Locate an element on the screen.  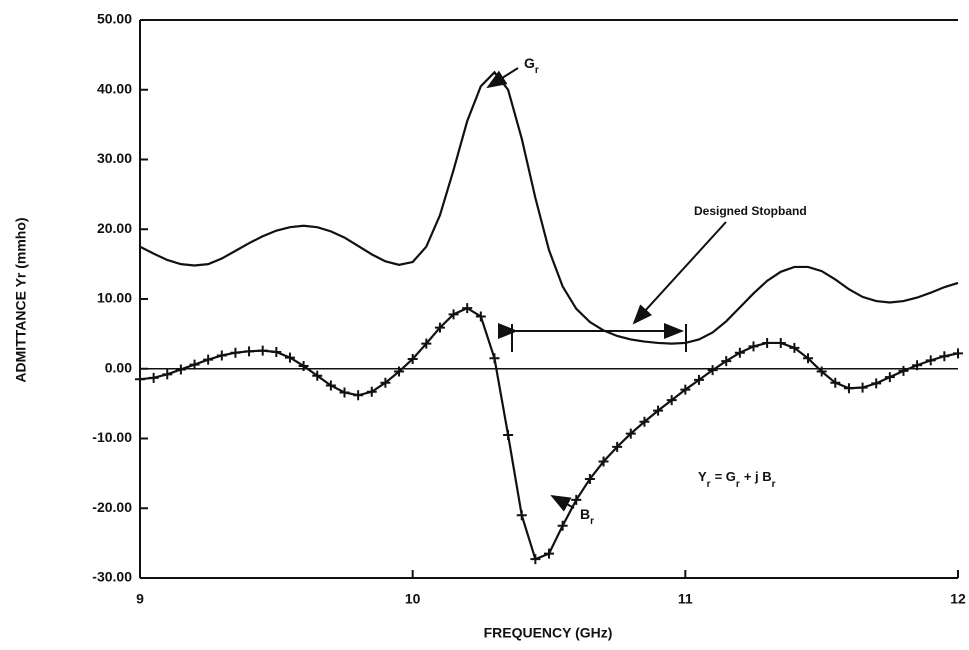
y-tick-label: 40.00 is located at coordinates (114, 88).